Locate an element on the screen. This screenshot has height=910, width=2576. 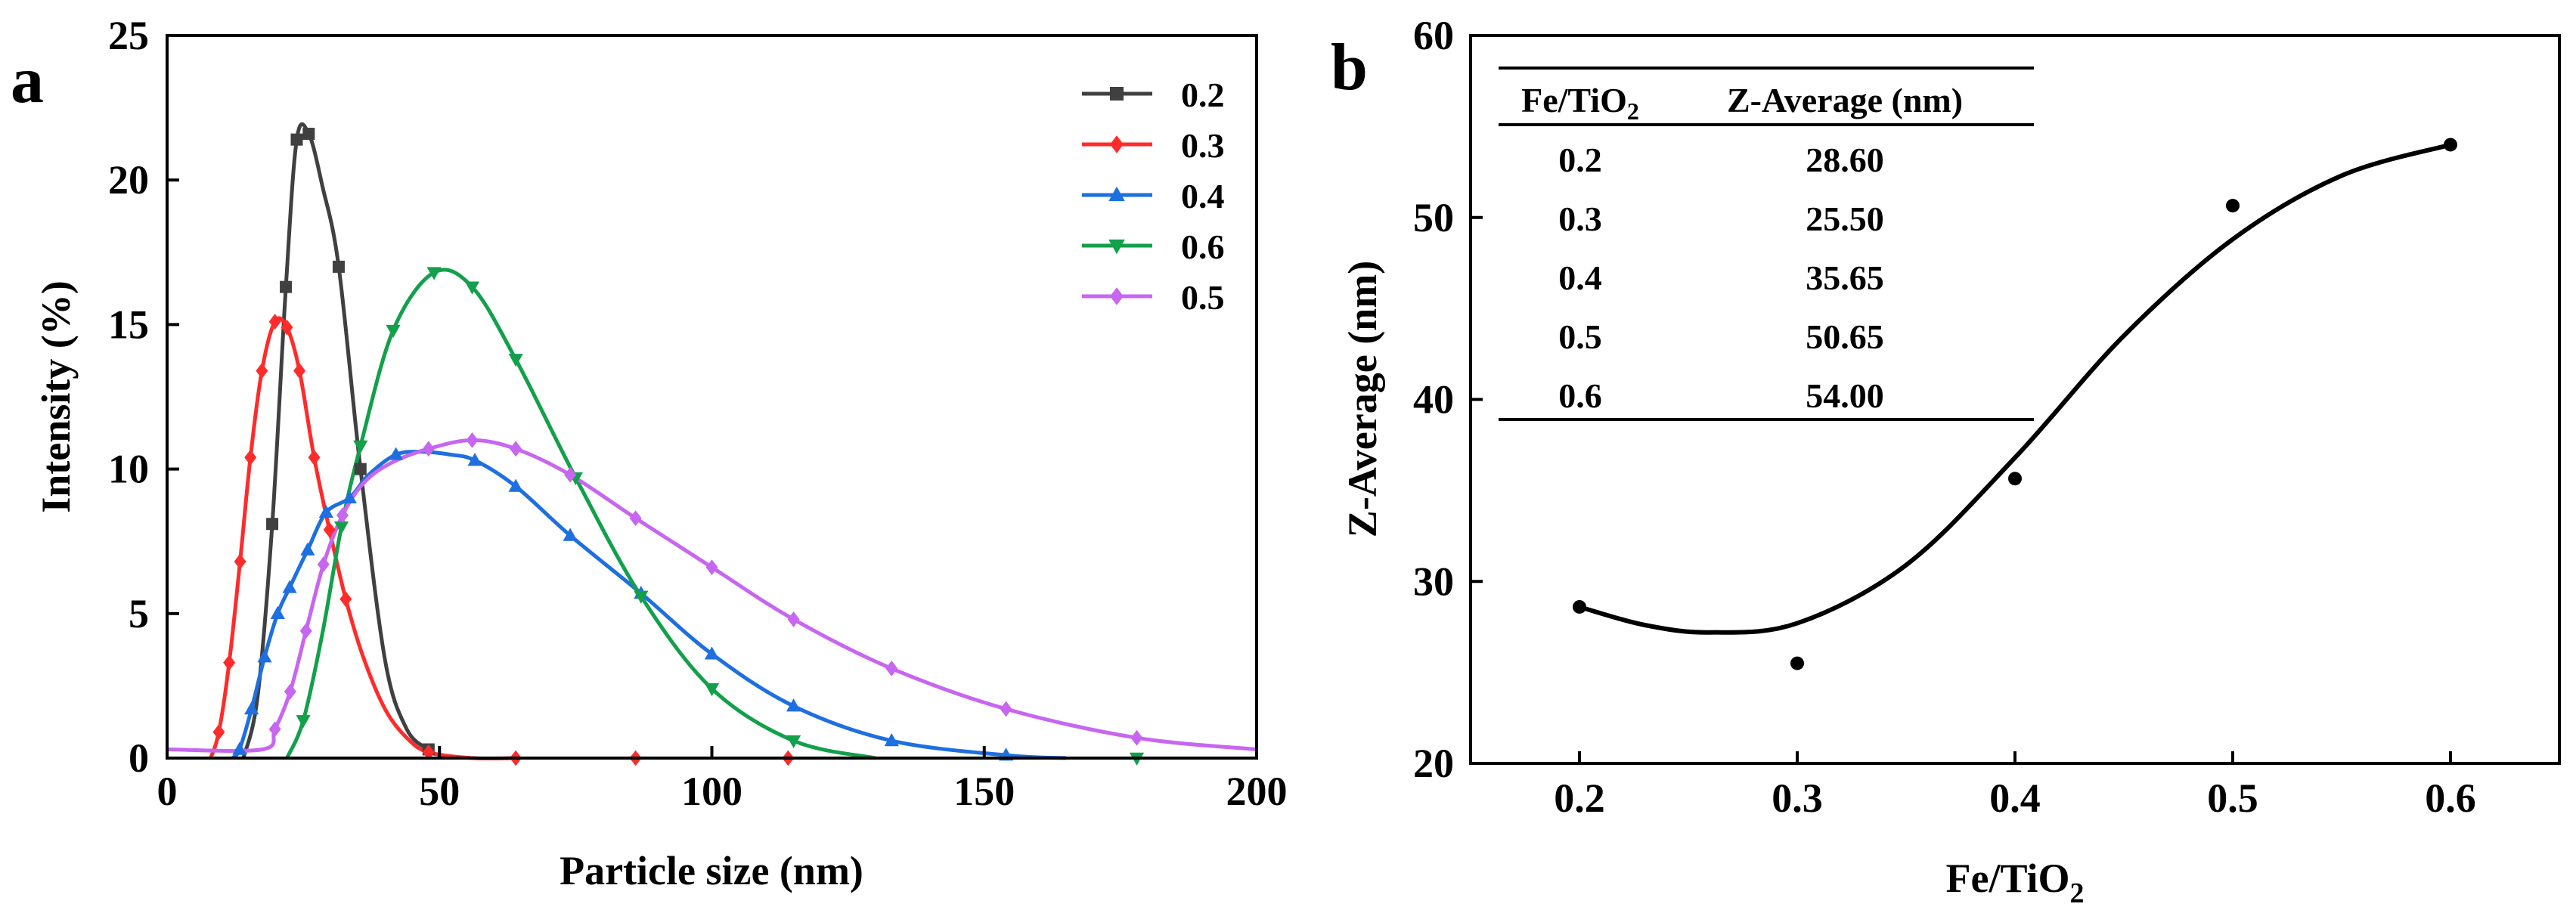
y-tick-label: 50 is located at coordinates (1433, 217).